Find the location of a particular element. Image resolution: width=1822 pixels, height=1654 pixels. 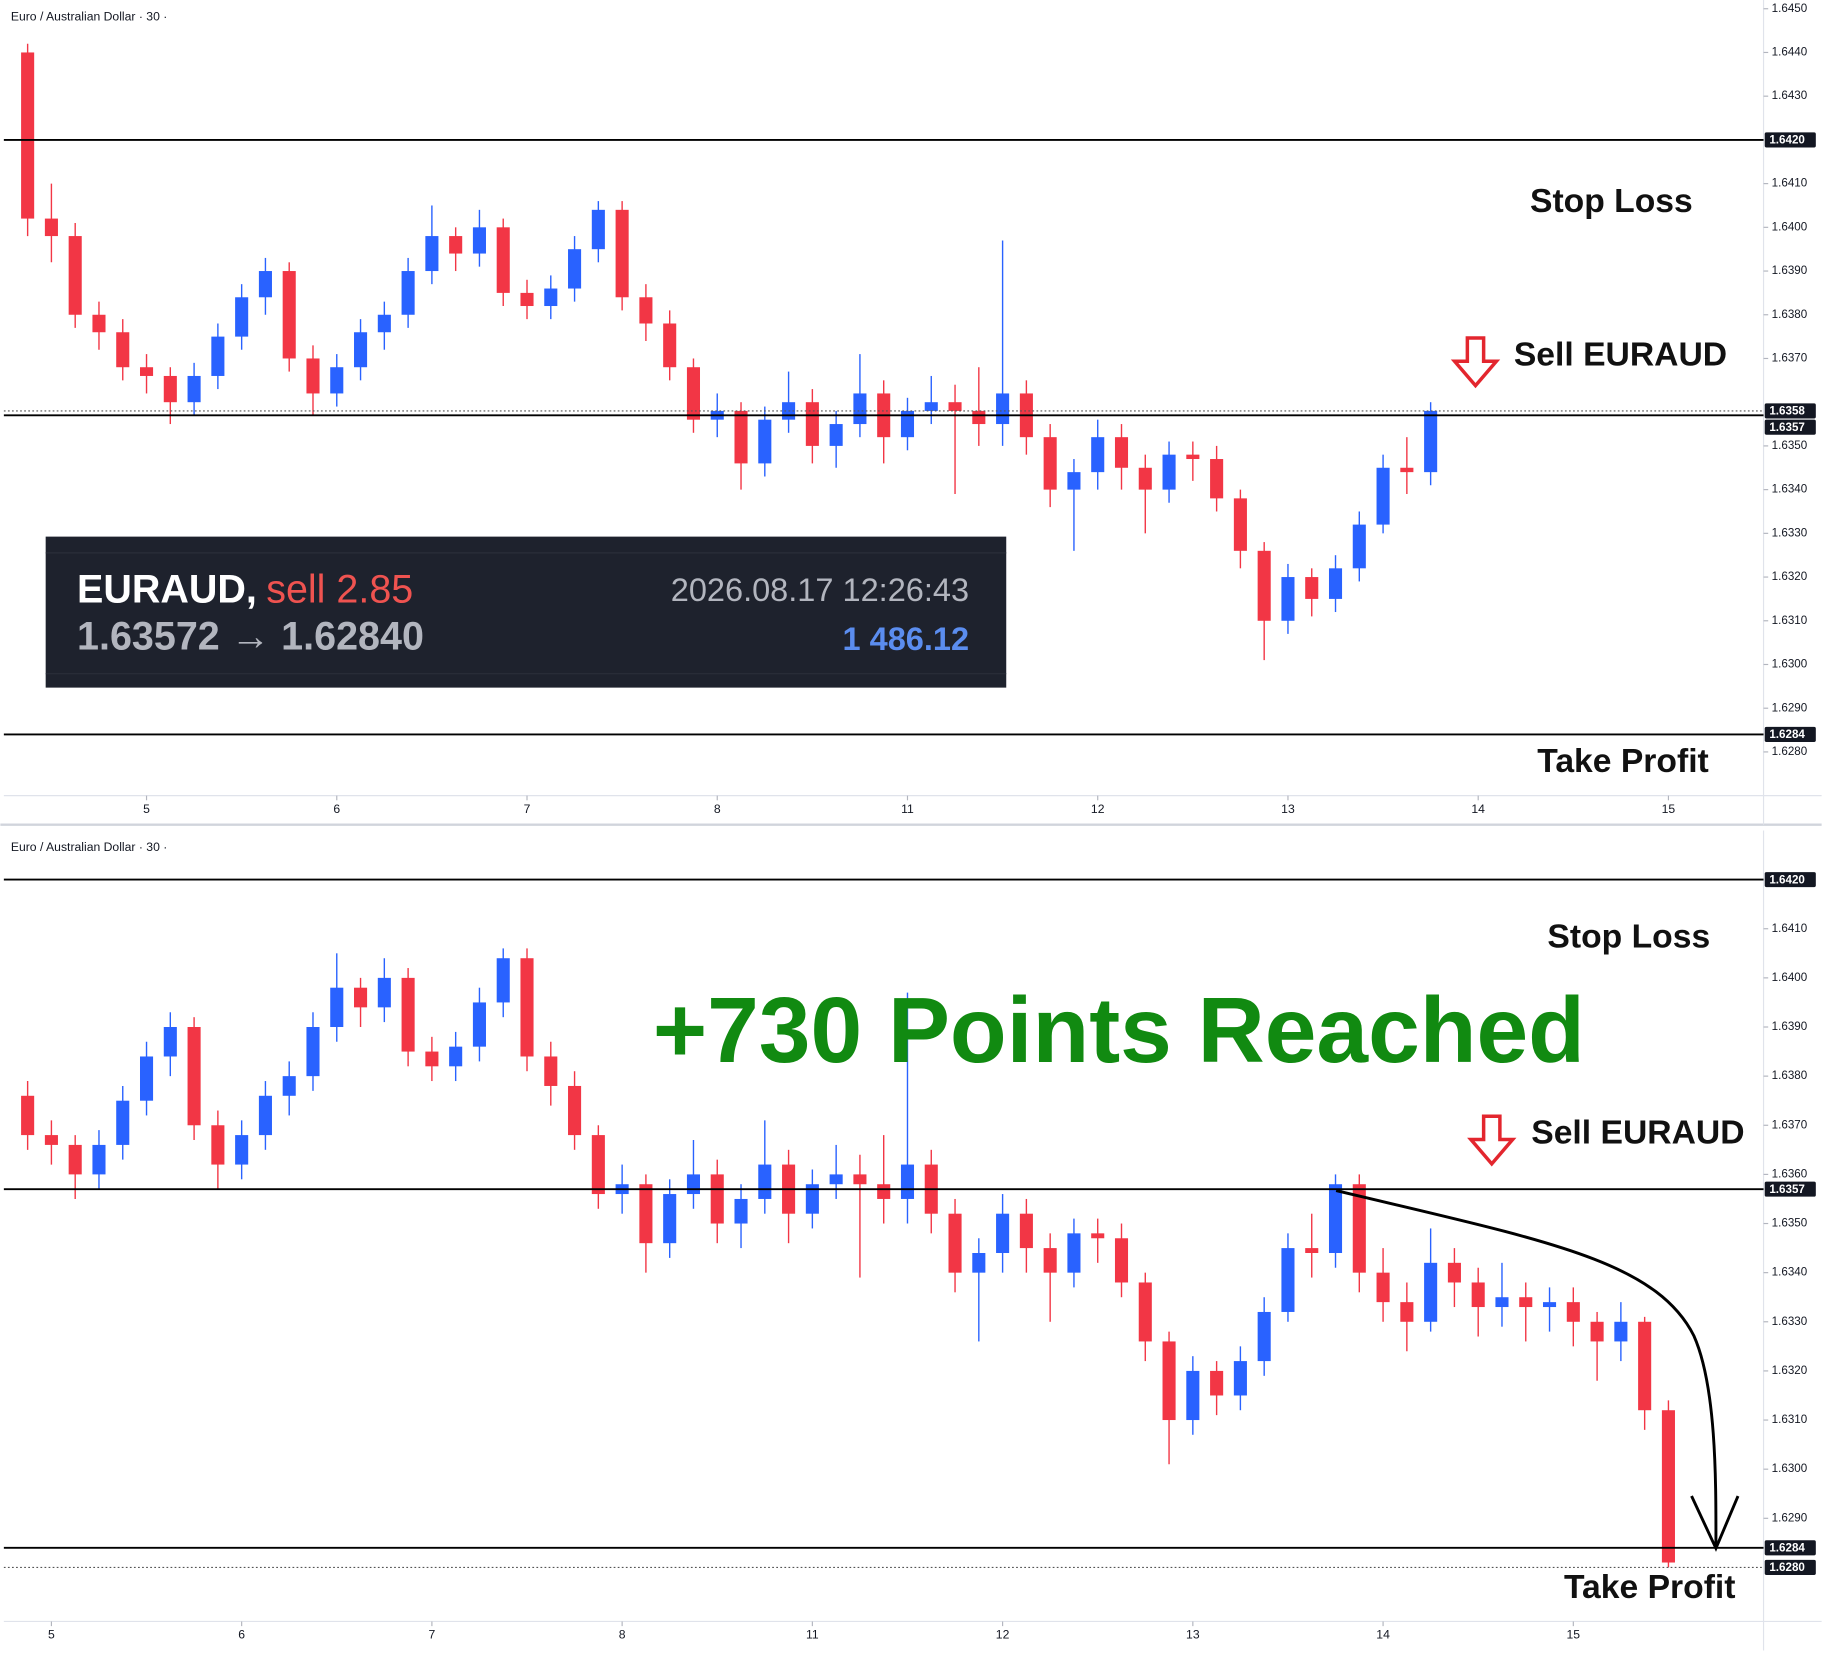

trade-side: sell 2.85 is located at coordinates (339, 590).